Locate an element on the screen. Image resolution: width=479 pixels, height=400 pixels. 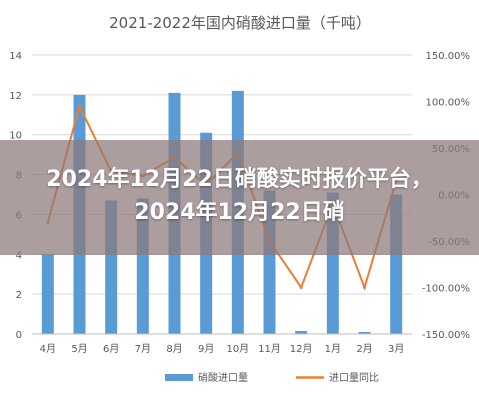
x-tick-label: 8月 is located at coordinates (174, 349).